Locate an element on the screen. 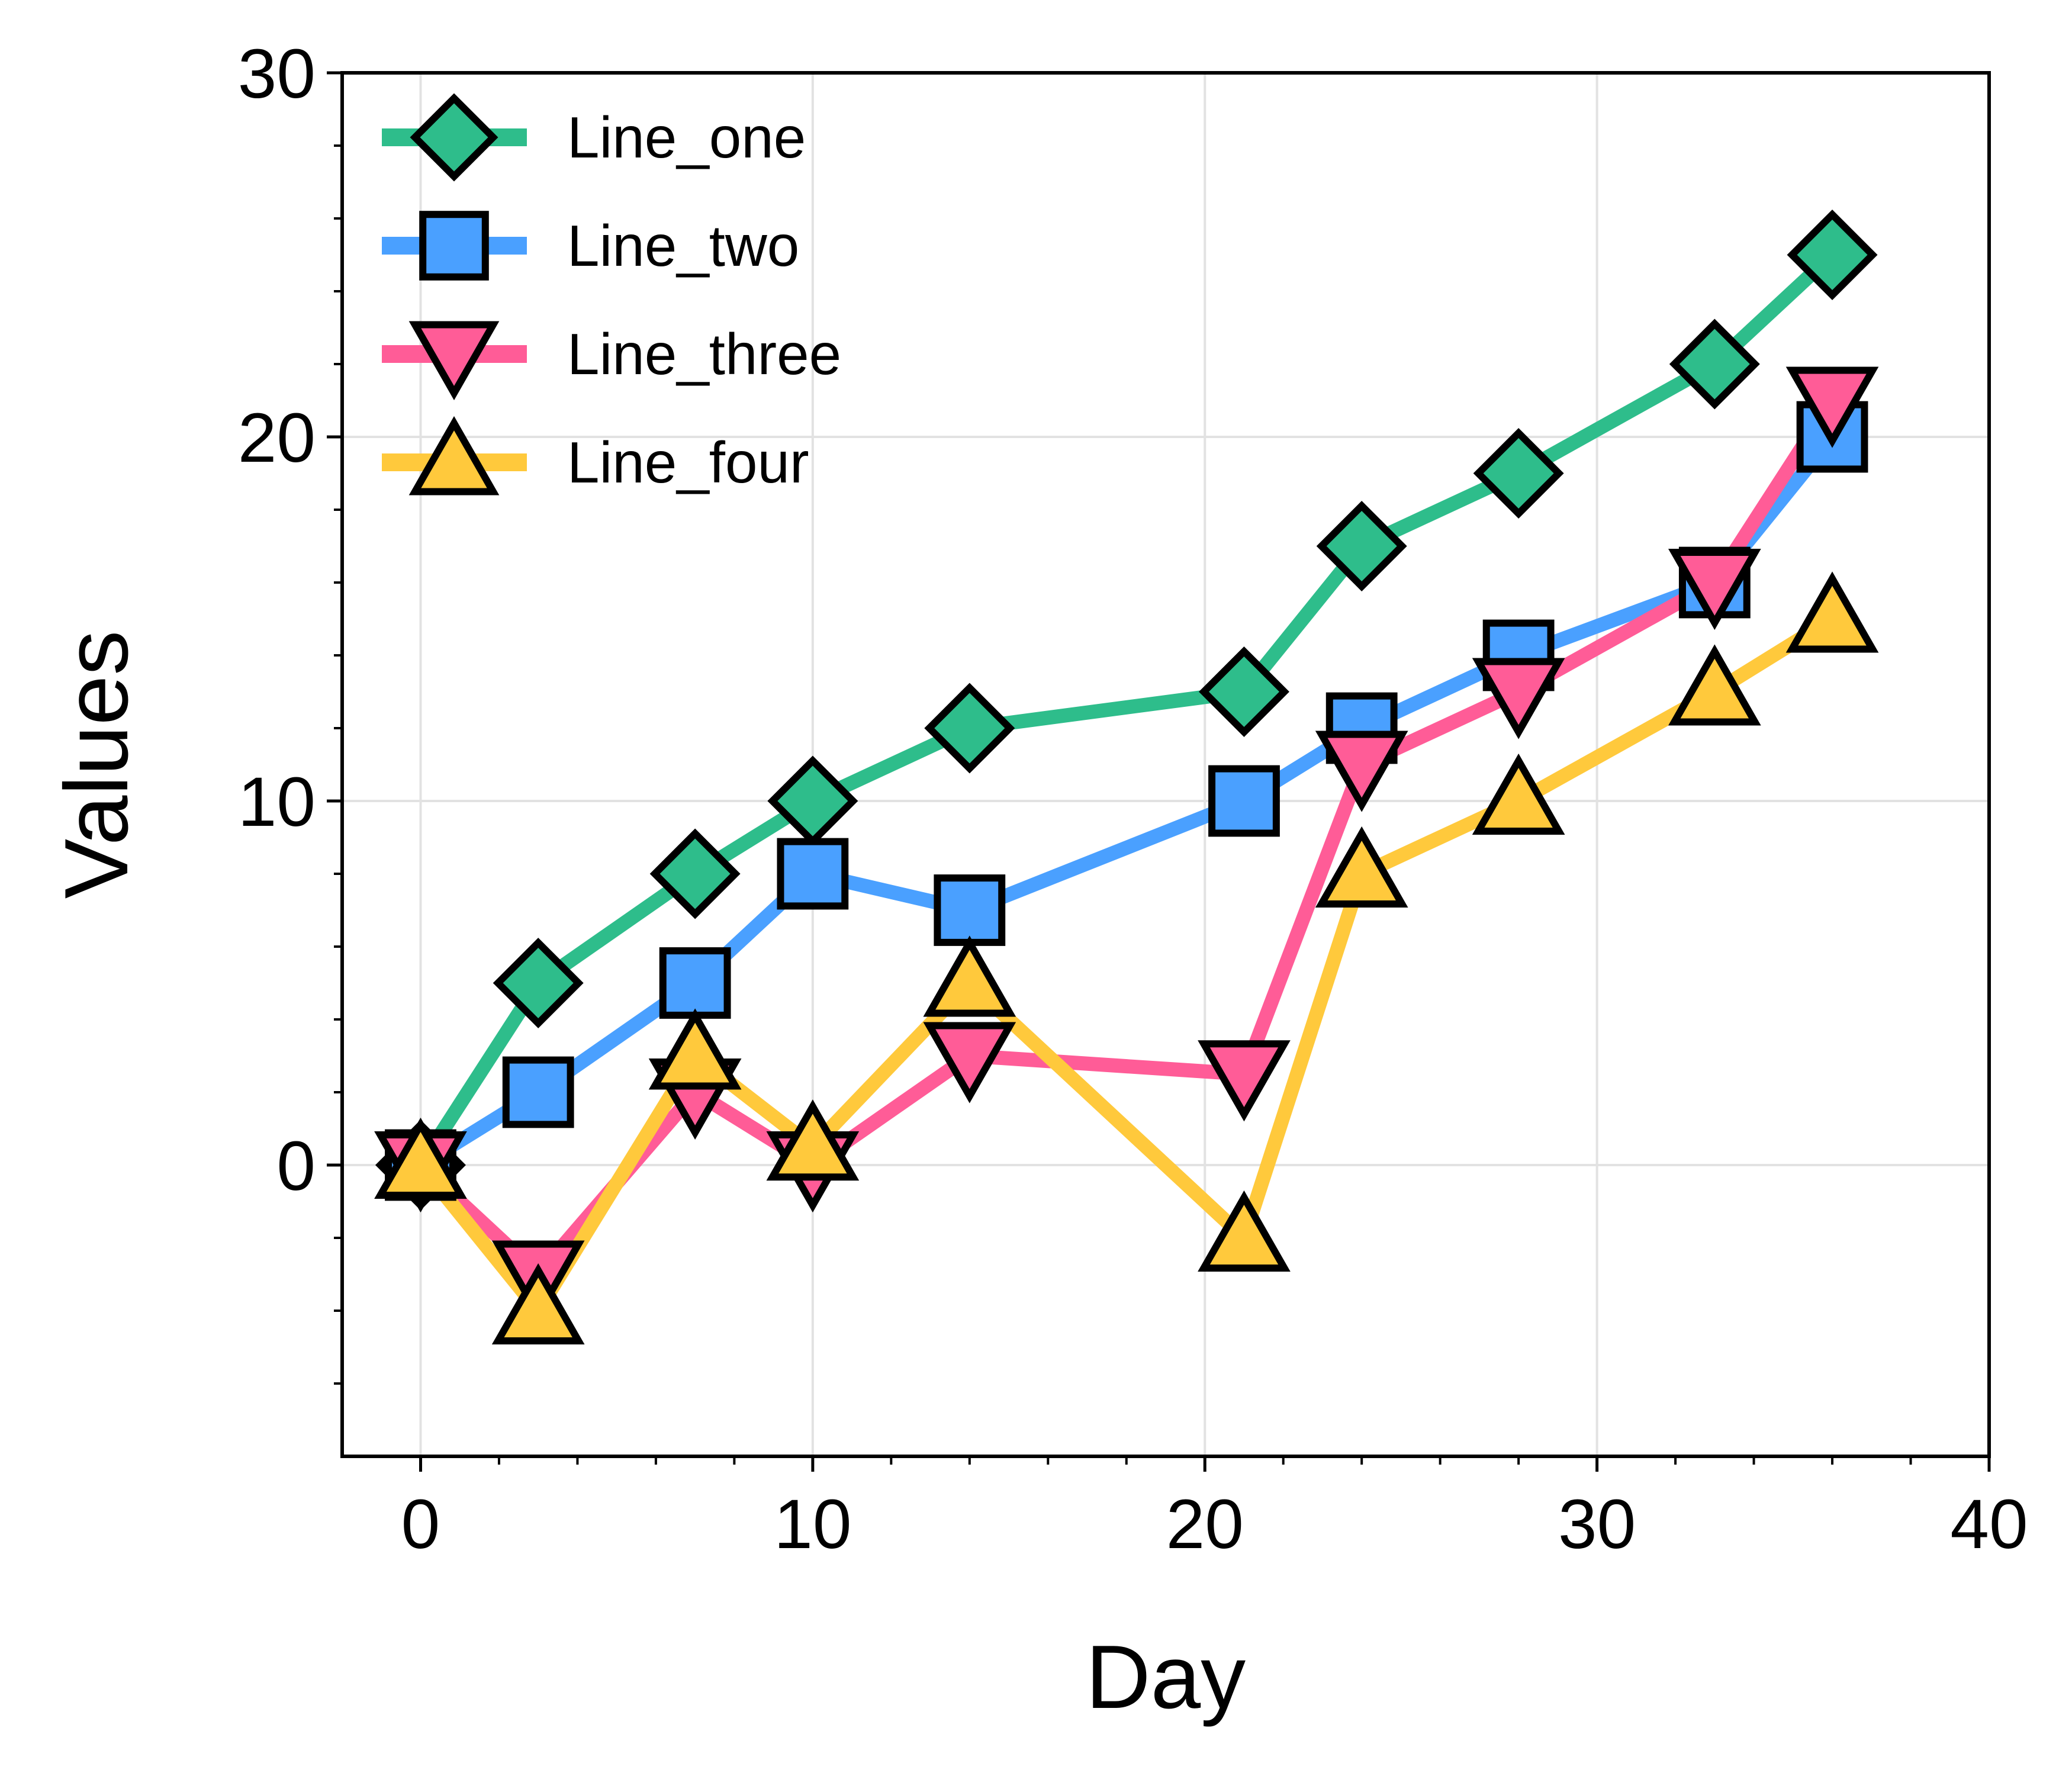  legend-item: Line_three is located at coordinates (611, 361).